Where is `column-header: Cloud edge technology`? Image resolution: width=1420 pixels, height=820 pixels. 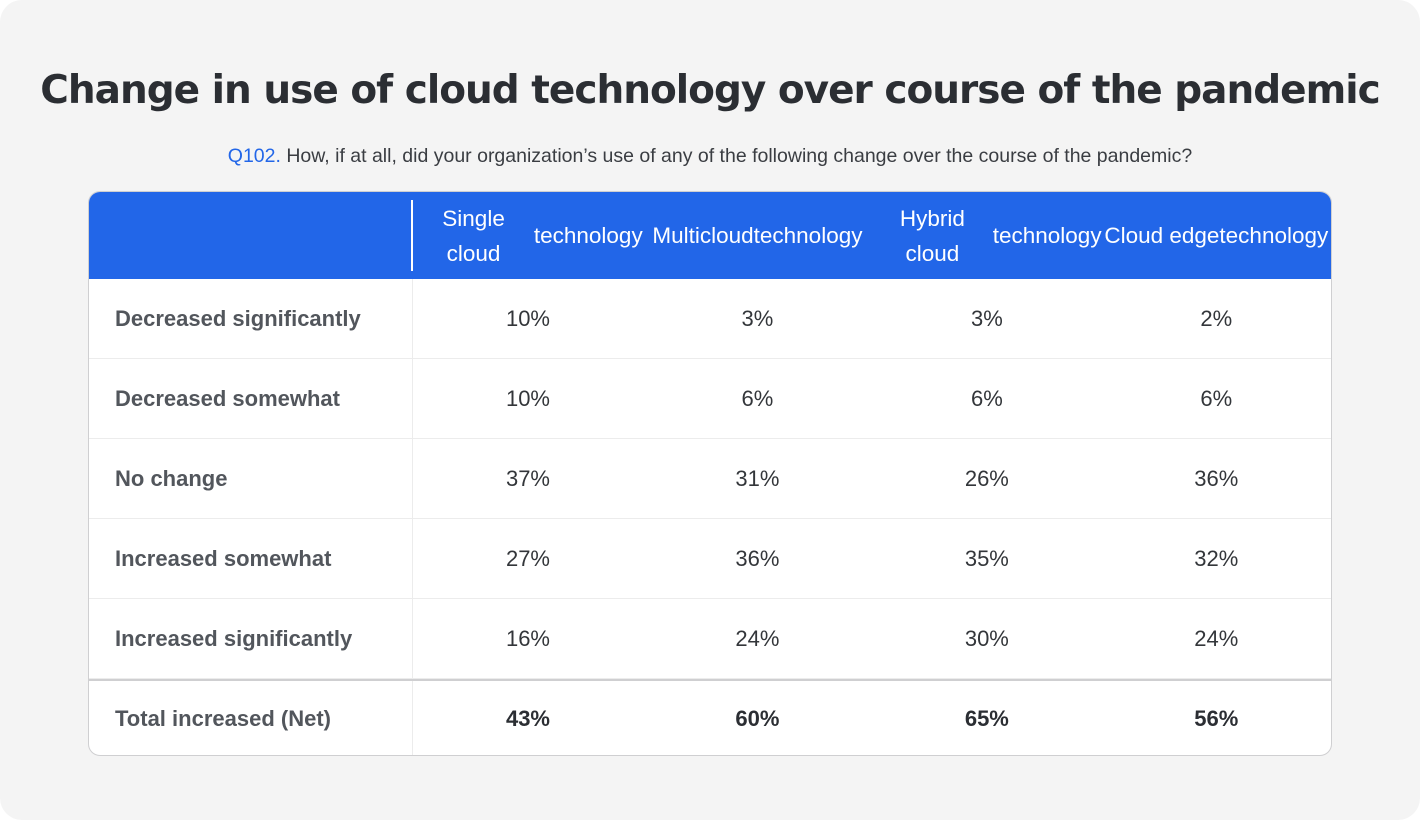 column-header: Cloud edge technology is located at coordinates (1216, 235).